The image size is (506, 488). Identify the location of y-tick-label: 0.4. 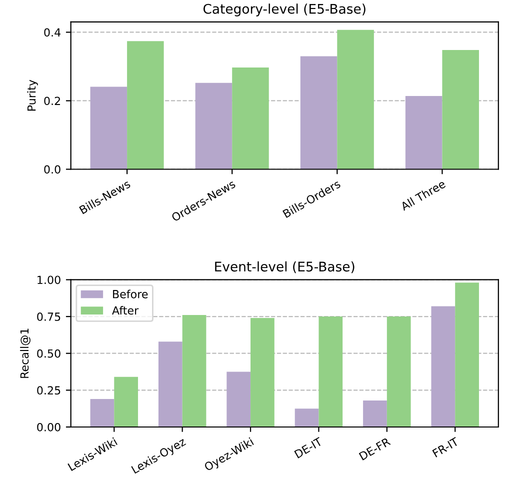
(52, 32).